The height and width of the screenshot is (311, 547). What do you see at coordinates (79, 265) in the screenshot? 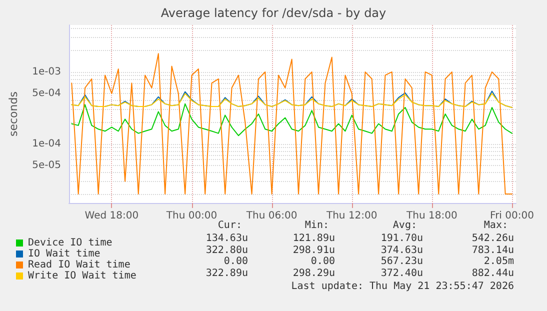
I see `legend-label: Read IO Wait time` at bounding box center [79, 265].